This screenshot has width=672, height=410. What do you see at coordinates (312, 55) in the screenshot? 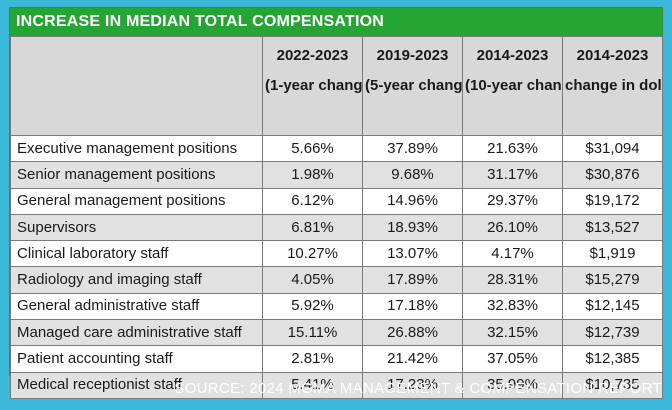
I see `header-top: 2022-2023` at bounding box center [312, 55].